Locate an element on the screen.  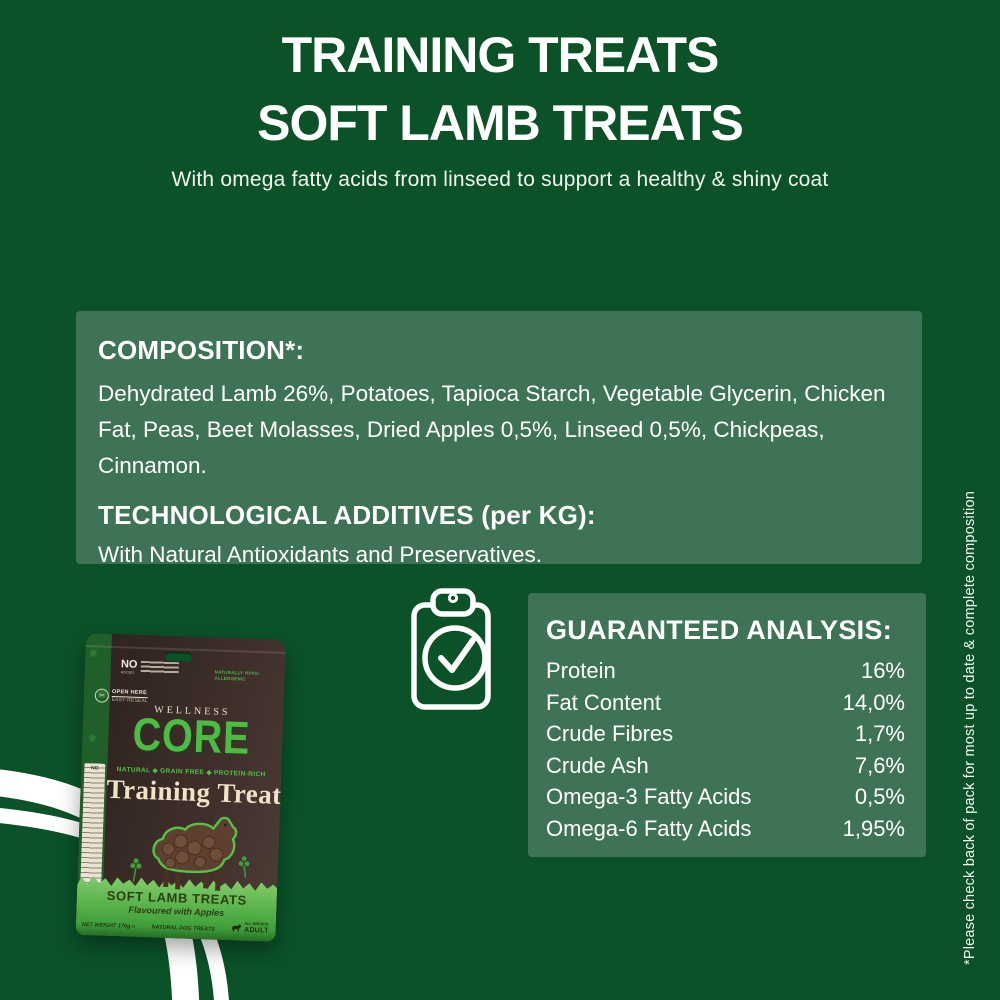
no-claim-fine-print is located at coordinates (159, 668).